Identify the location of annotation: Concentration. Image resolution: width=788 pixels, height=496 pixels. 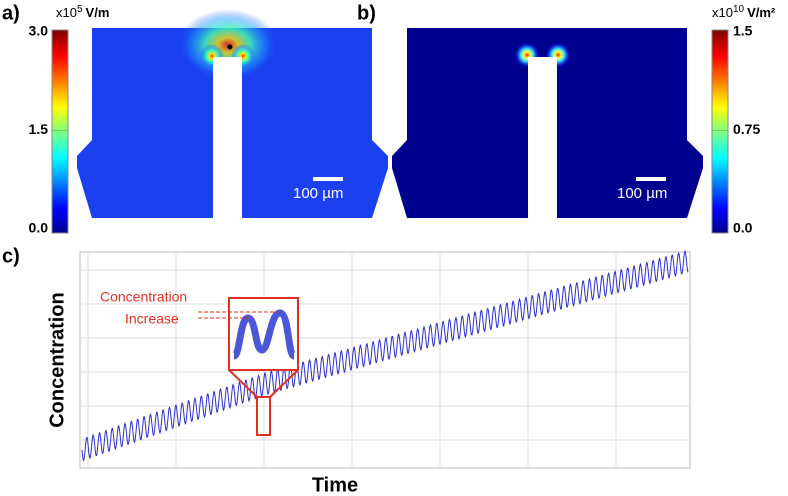
(143, 297).